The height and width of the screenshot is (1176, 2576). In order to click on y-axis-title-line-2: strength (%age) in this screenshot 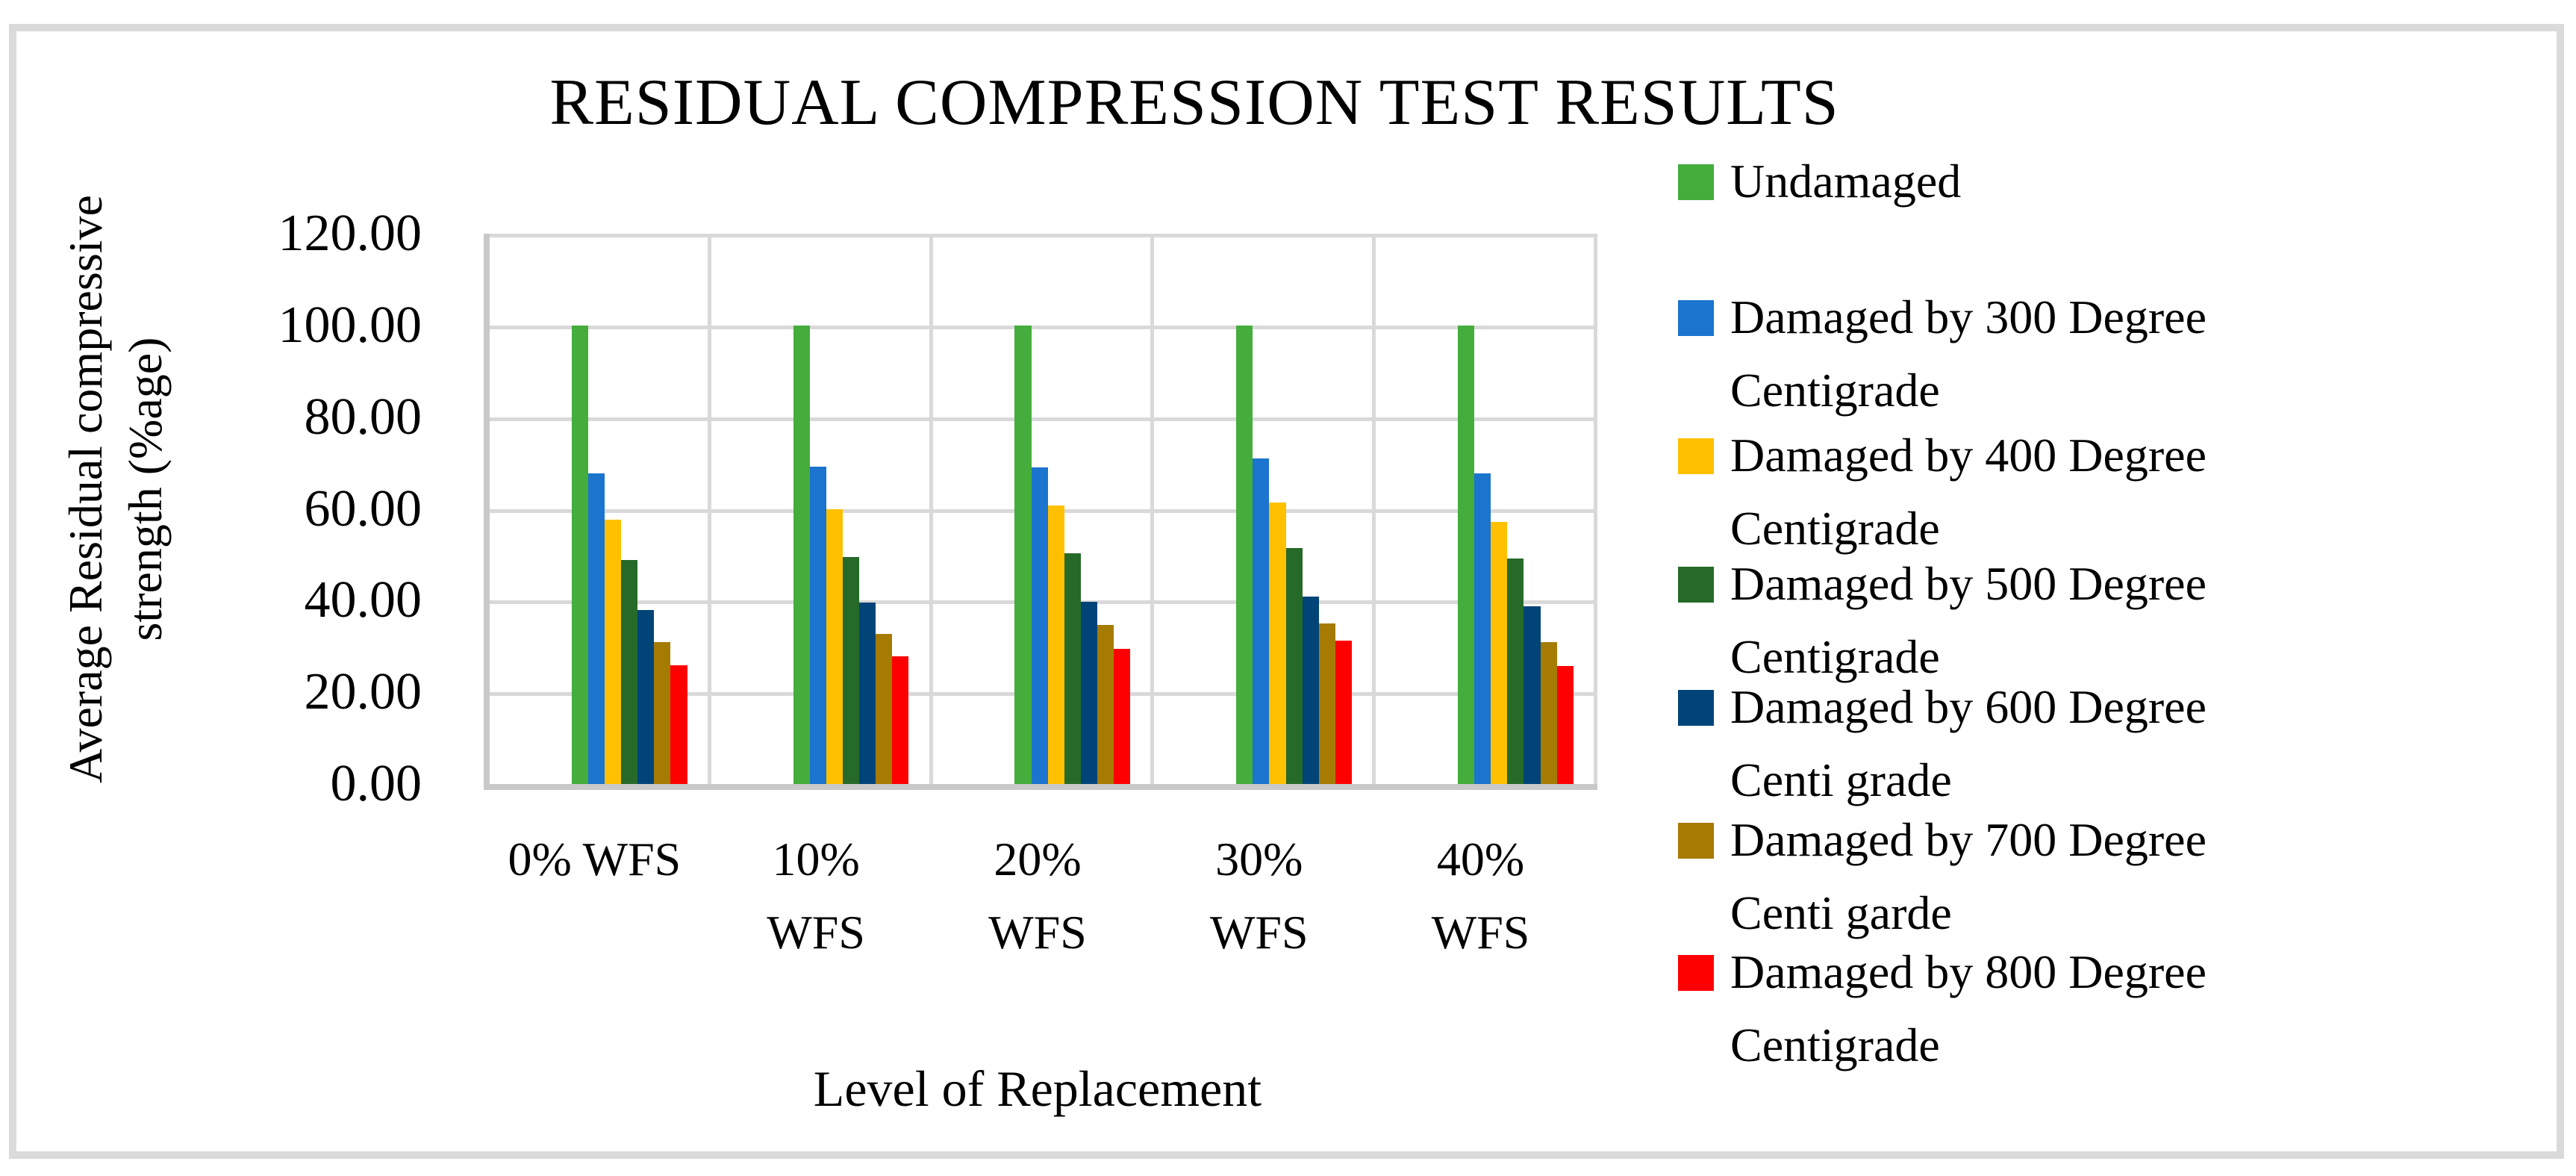, I will do `click(145, 489)`.